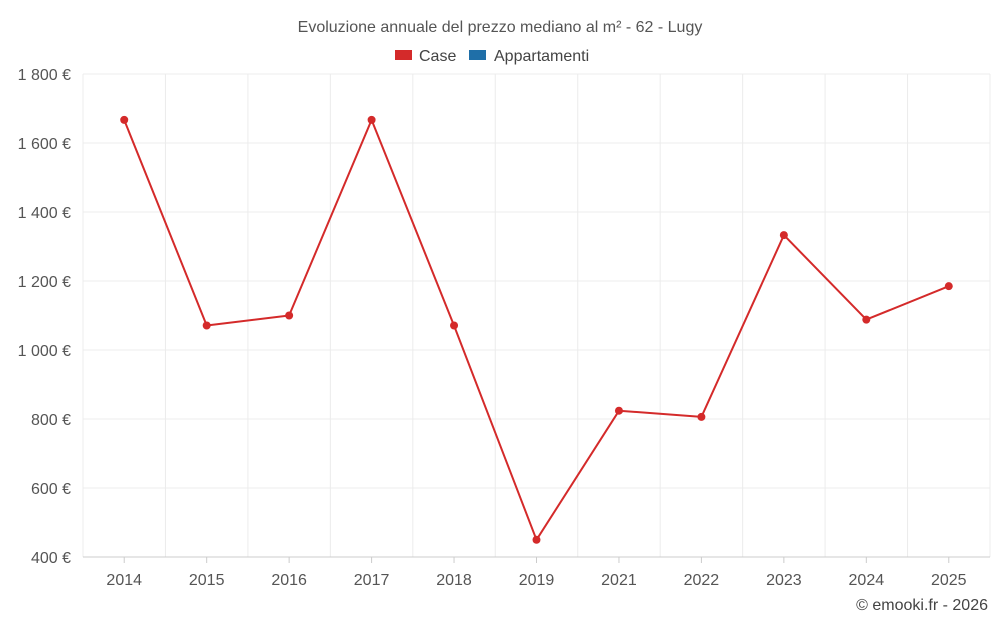 This screenshot has height=625, width=1000. Describe the element at coordinates (51, 558) in the screenshot. I see `y-tick-label: 400 €` at that location.